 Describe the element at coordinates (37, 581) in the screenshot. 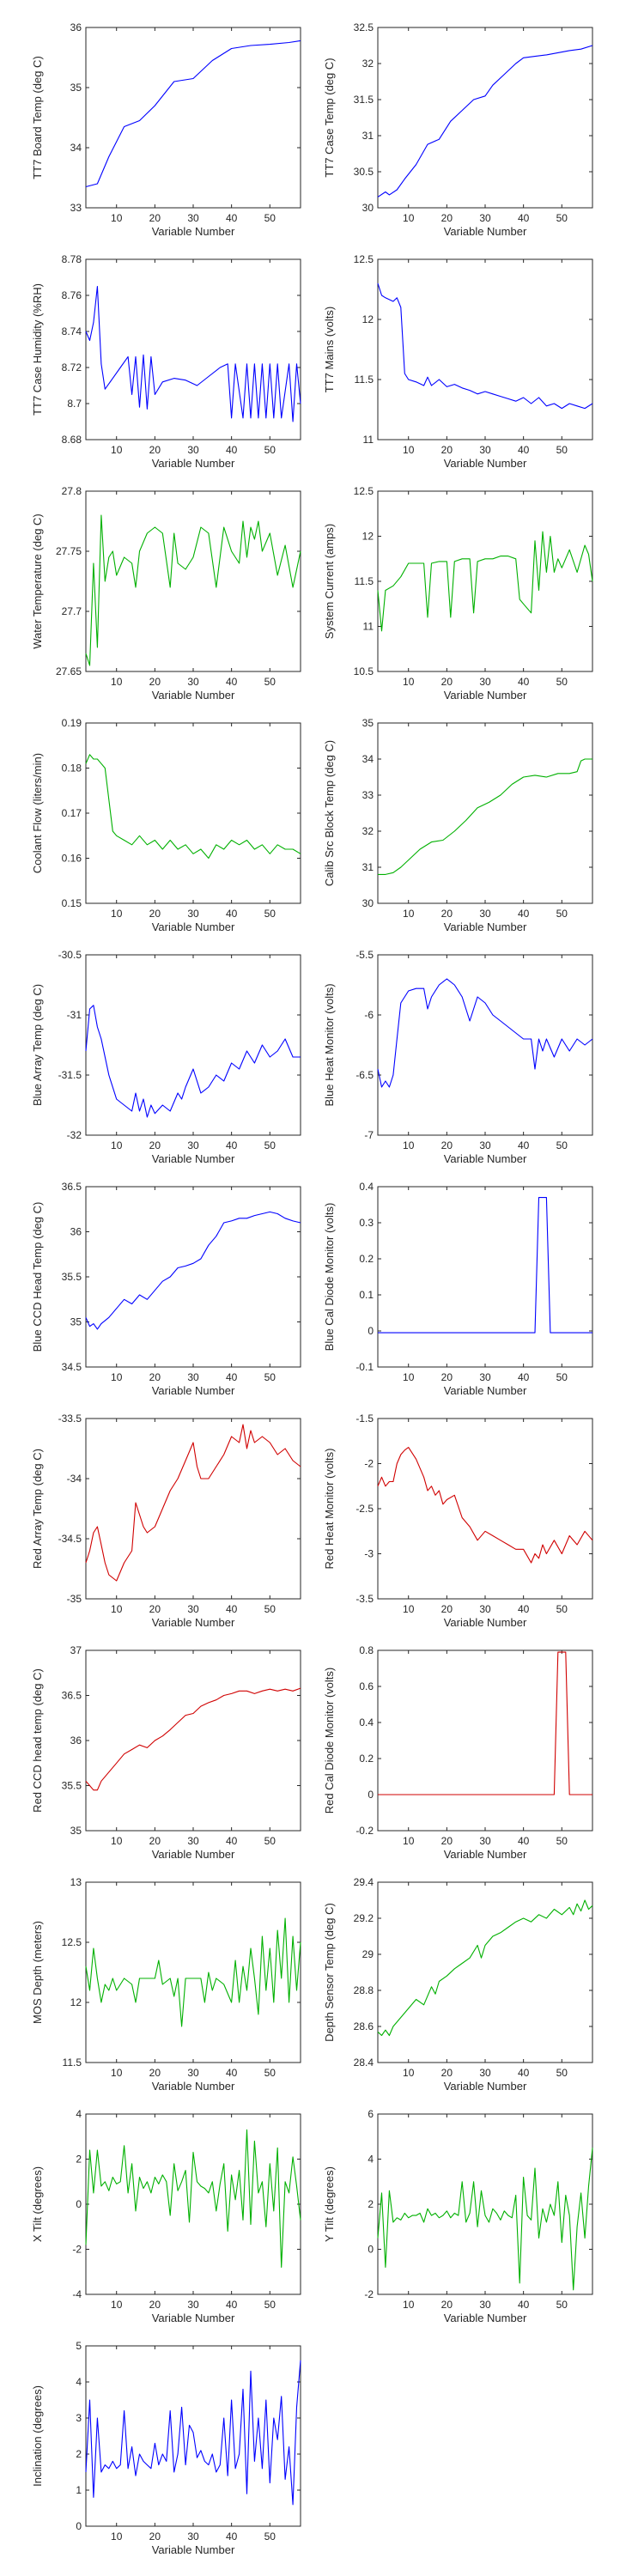

I see `y-axis-label: Water Temperature (deg C)` at that location.